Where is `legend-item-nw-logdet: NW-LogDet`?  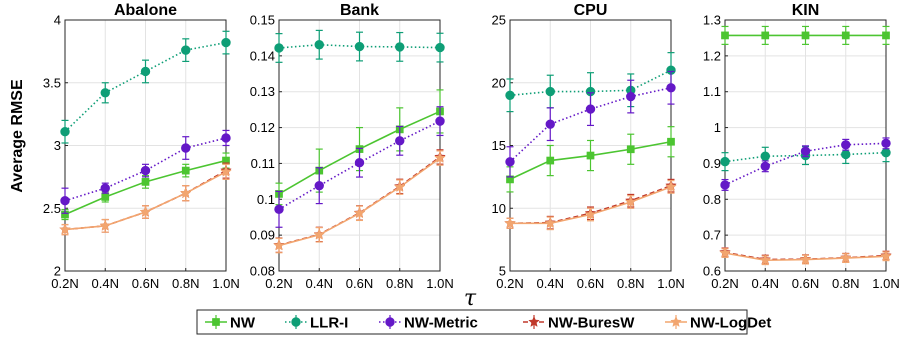
legend-item-nw-logdet: NW-LogDet is located at coordinates (718, 323).